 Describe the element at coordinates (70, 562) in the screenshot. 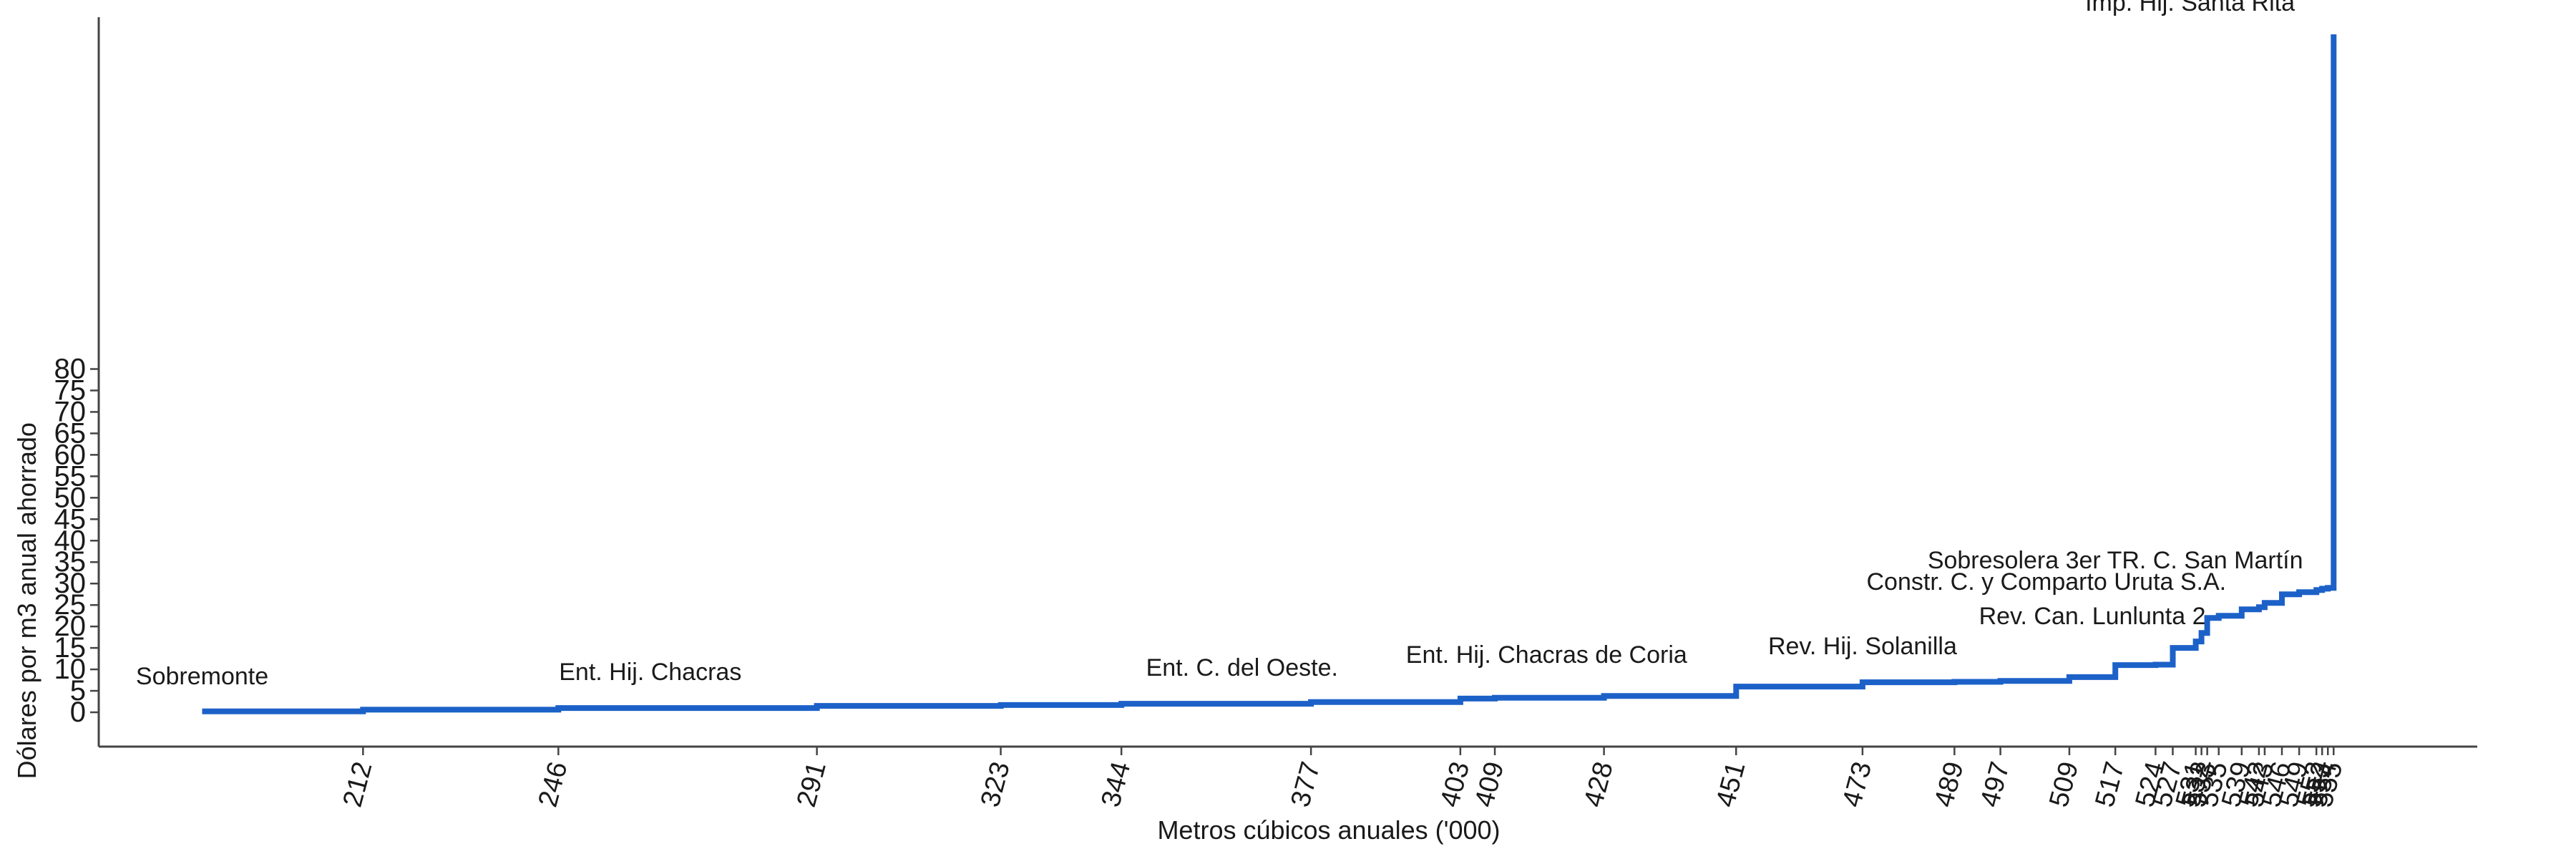

I see `y-tick-label: 35` at that location.